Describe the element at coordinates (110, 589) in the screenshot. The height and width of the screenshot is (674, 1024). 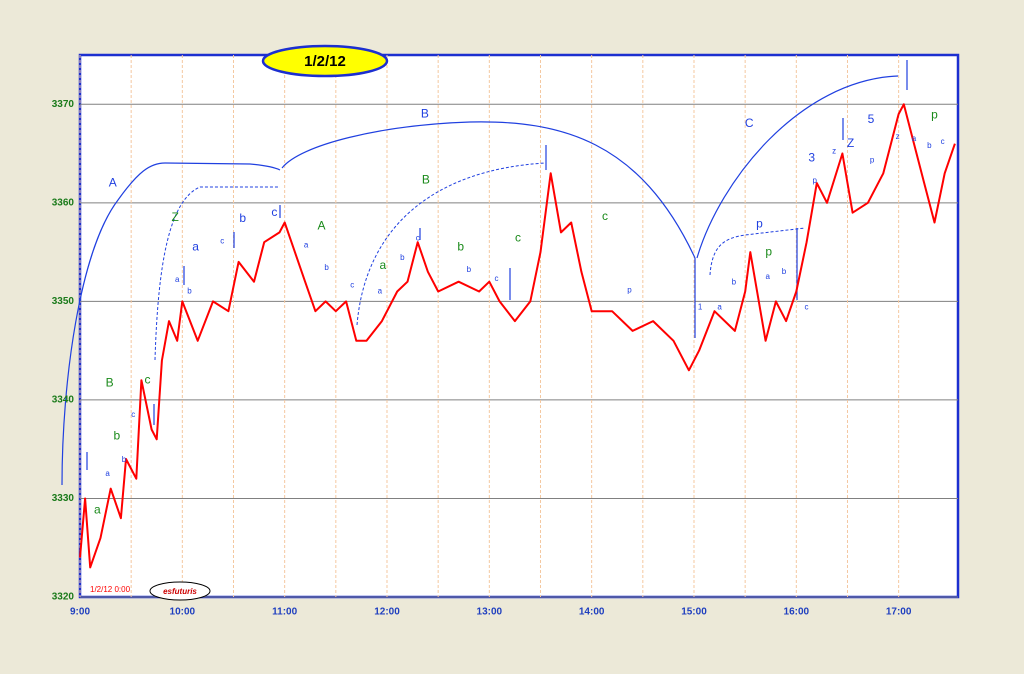
I see `timestamp: 1/2/12 0:00` at that location.